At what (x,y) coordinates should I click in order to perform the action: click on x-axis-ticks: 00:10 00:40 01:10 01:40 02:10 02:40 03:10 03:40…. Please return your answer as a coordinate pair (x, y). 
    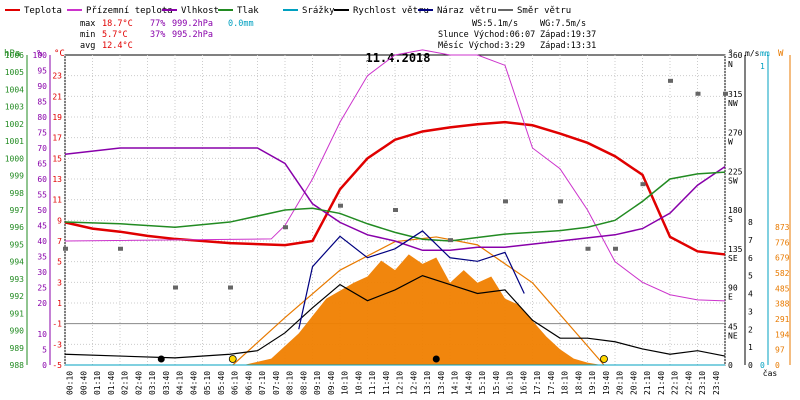
    Looking at the image, I should click on (393, 383).